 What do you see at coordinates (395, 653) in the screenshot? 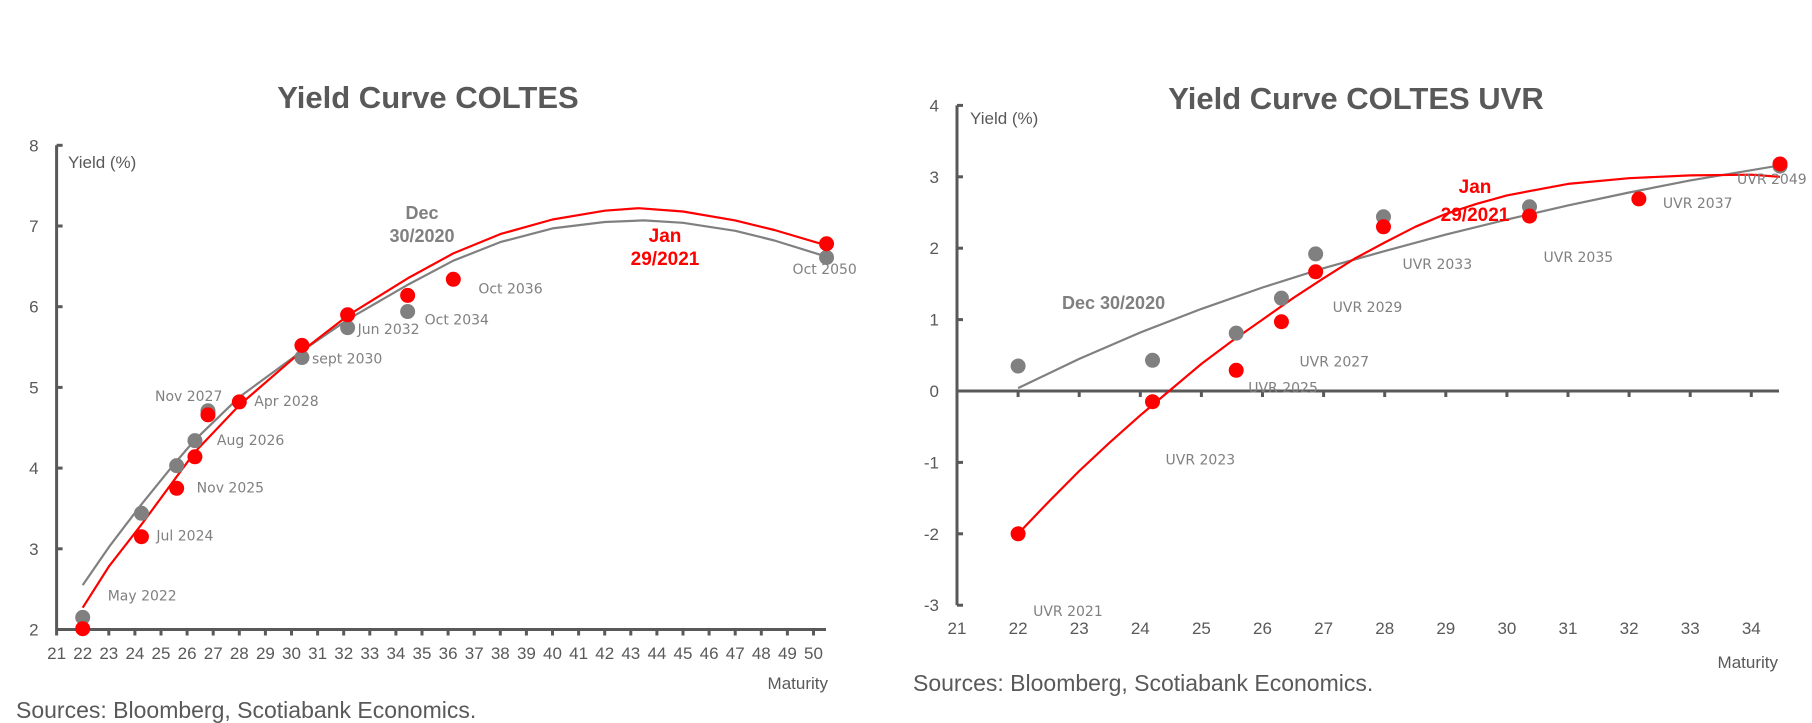
I see `x-tick-label: 34` at bounding box center [395, 653].